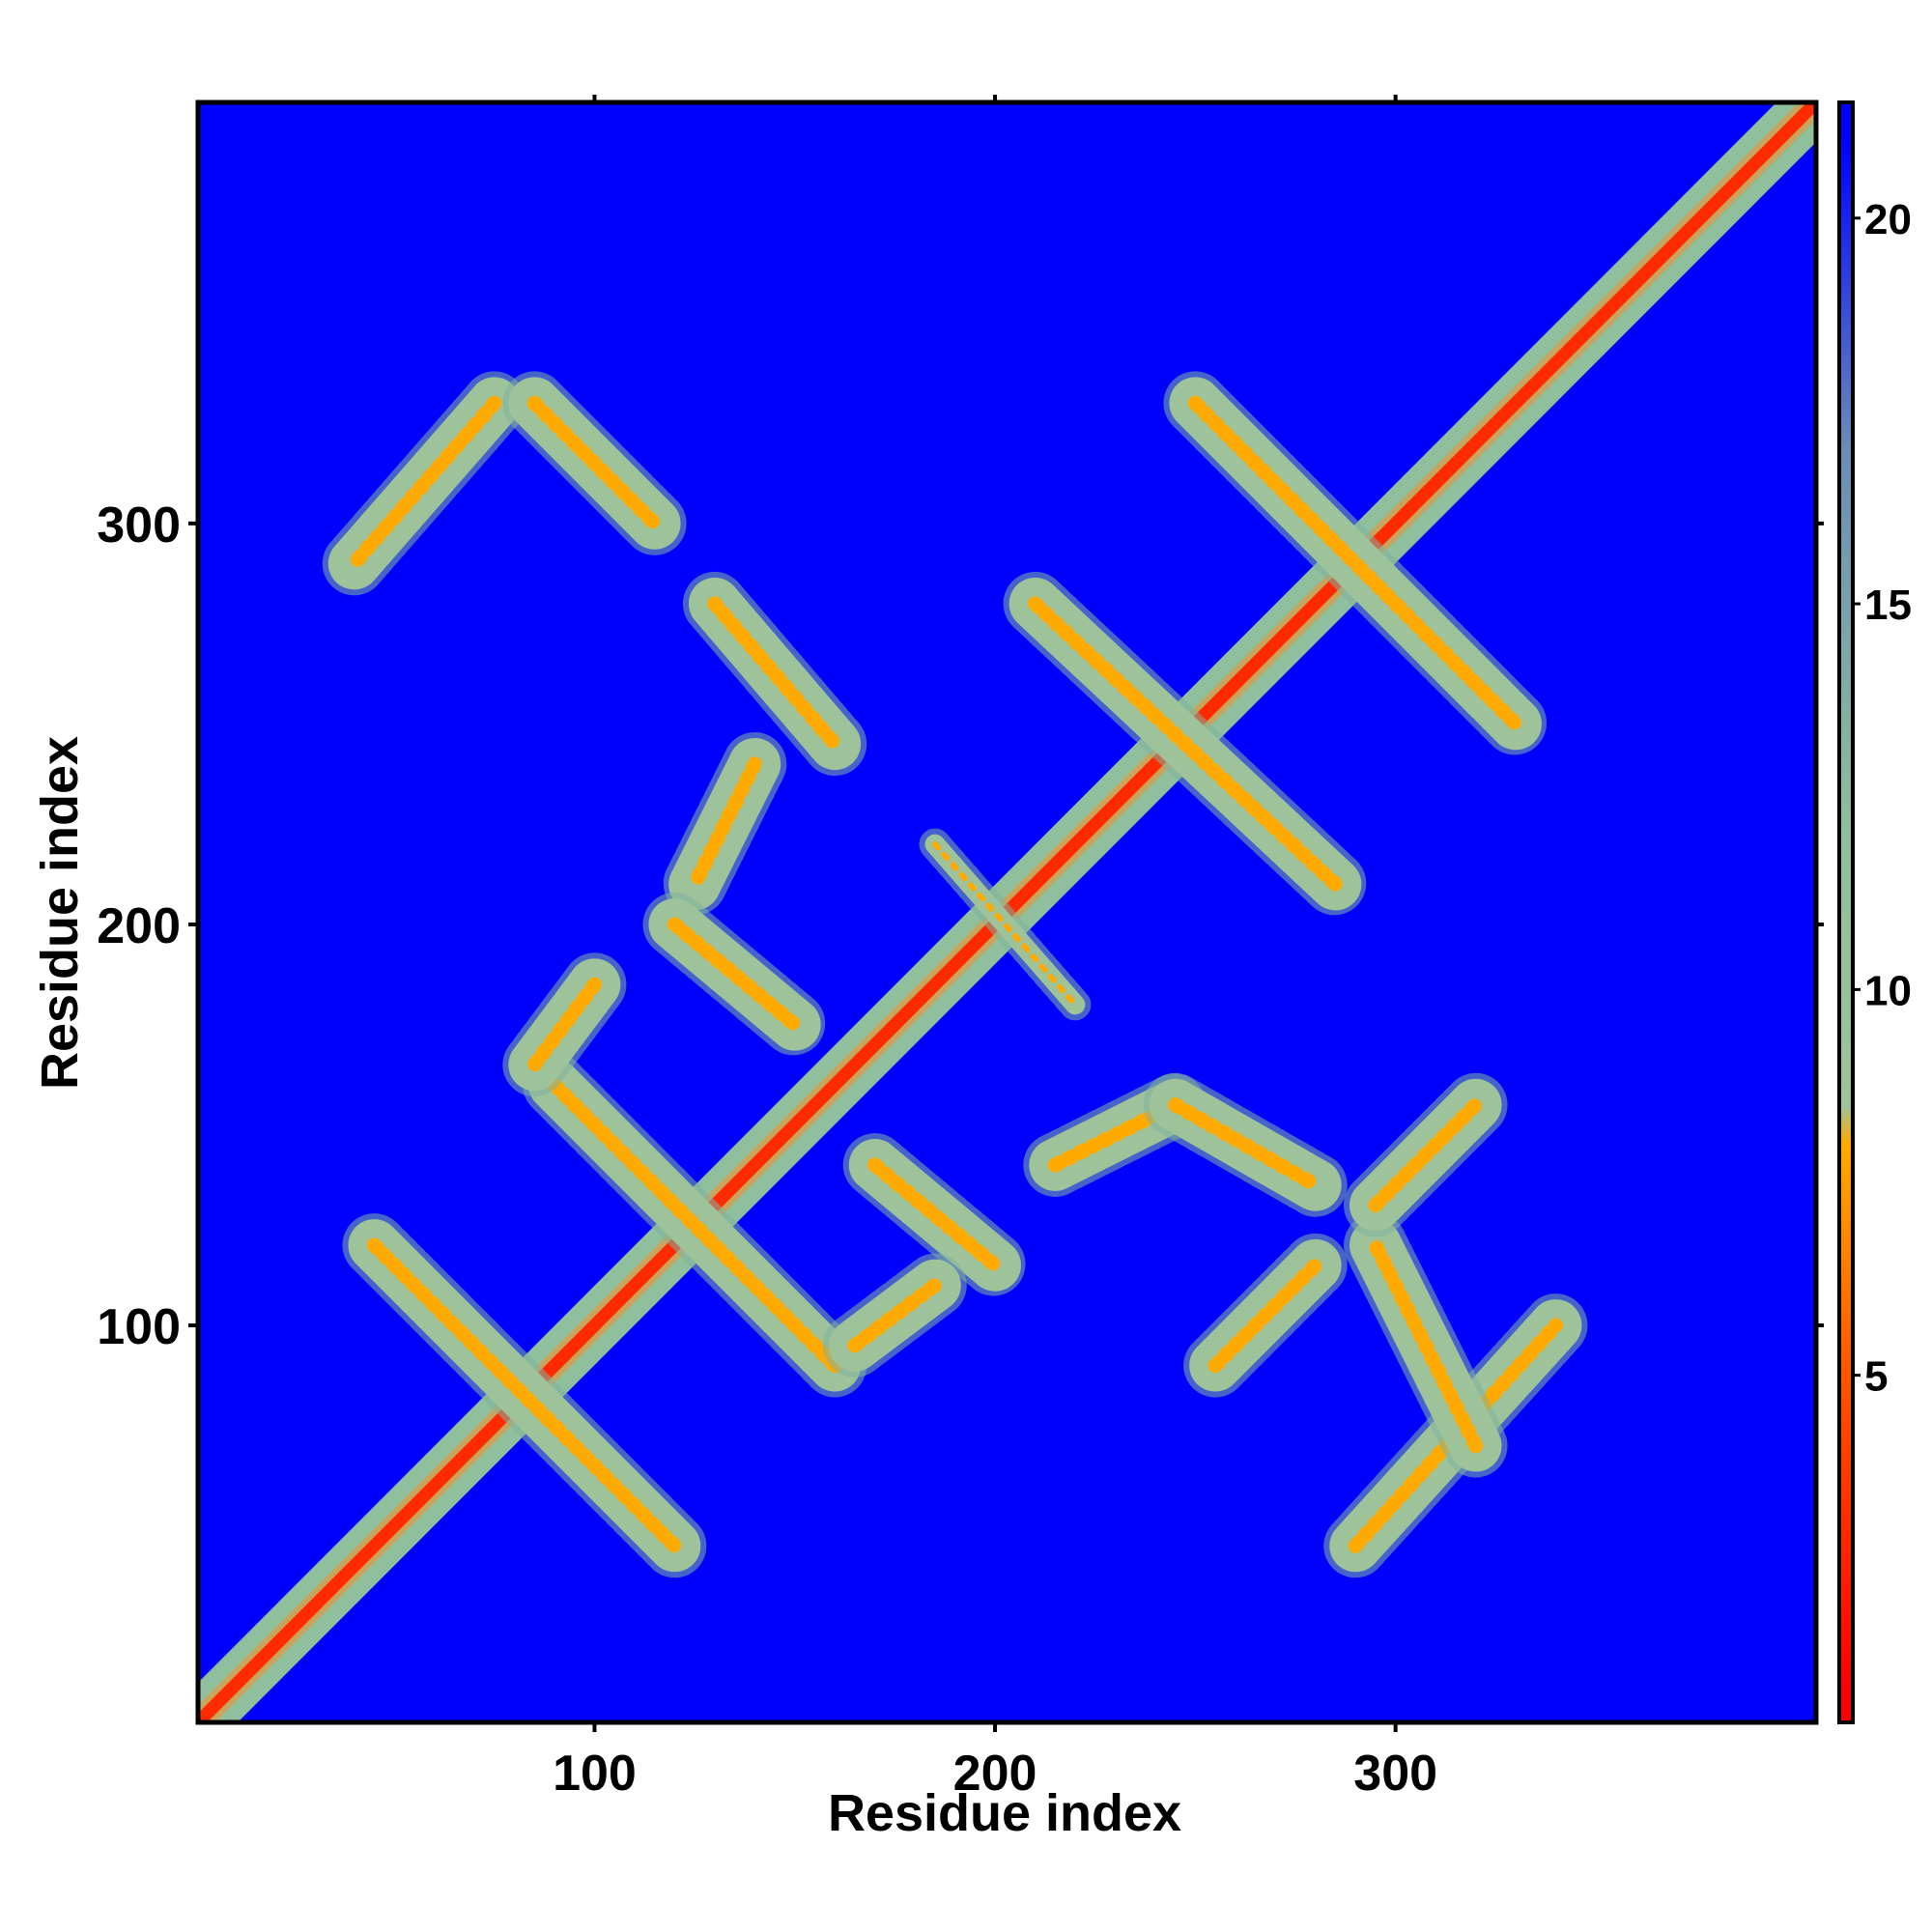 This screenshot has width=1932, height=1932. Describe the element at coordinates (60, 913) in the screenshot. I see `y-axis-label: Residue index` at that location.